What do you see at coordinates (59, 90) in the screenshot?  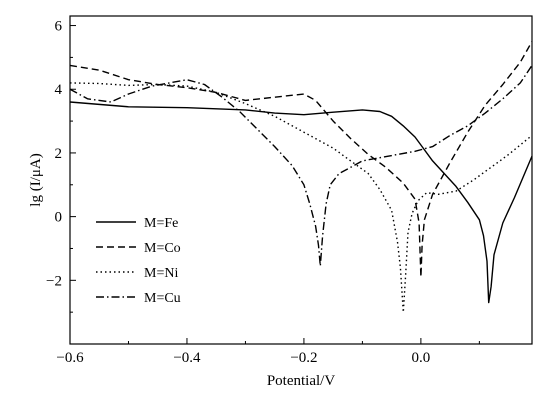 I see `y-tick-label: 4` at bounding box center [59, 90].